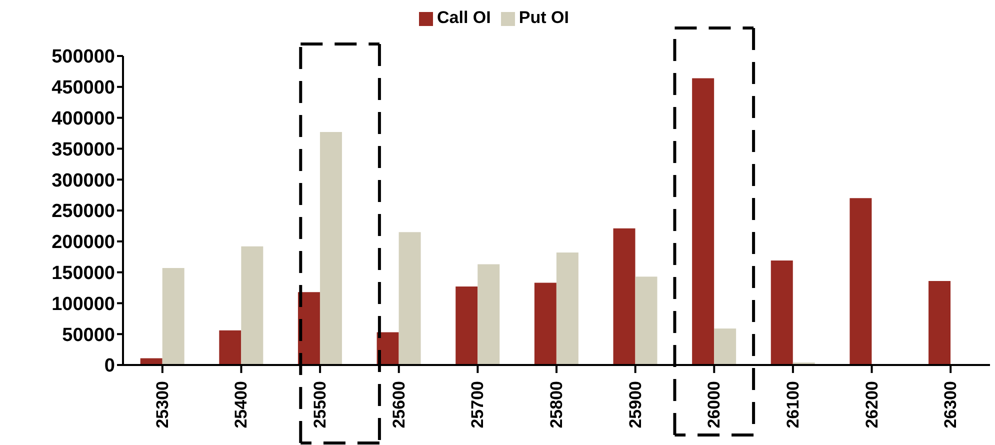 The image size is (995, 445). What do you see at coordinates (543, 17) in the screenshot?
I see `legend-label: Put OI` at bounding box center [543, 17].